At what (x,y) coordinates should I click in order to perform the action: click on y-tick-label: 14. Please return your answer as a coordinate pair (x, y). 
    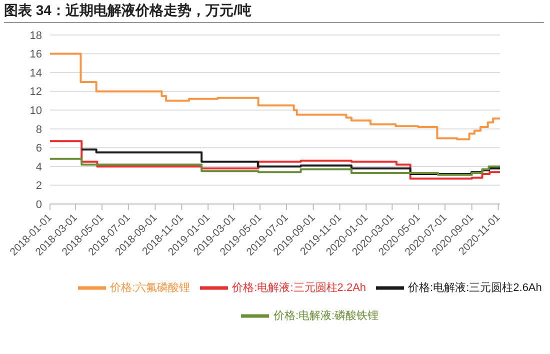
    Looking at the image, I should click on (36, 73).